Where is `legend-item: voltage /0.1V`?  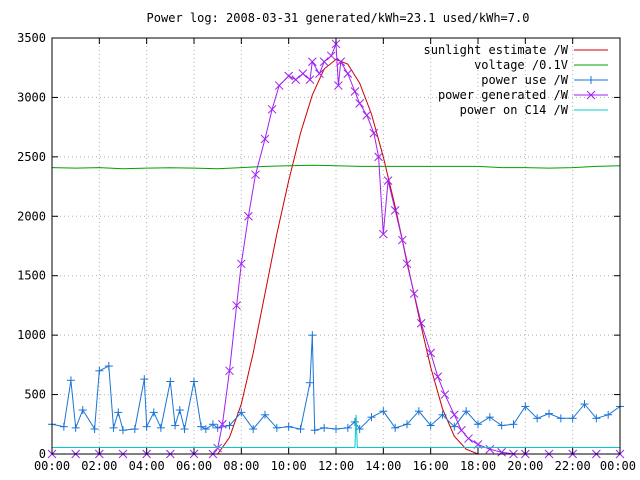
legend-item: voltage /0.1V is located at coordinates (541, 65).